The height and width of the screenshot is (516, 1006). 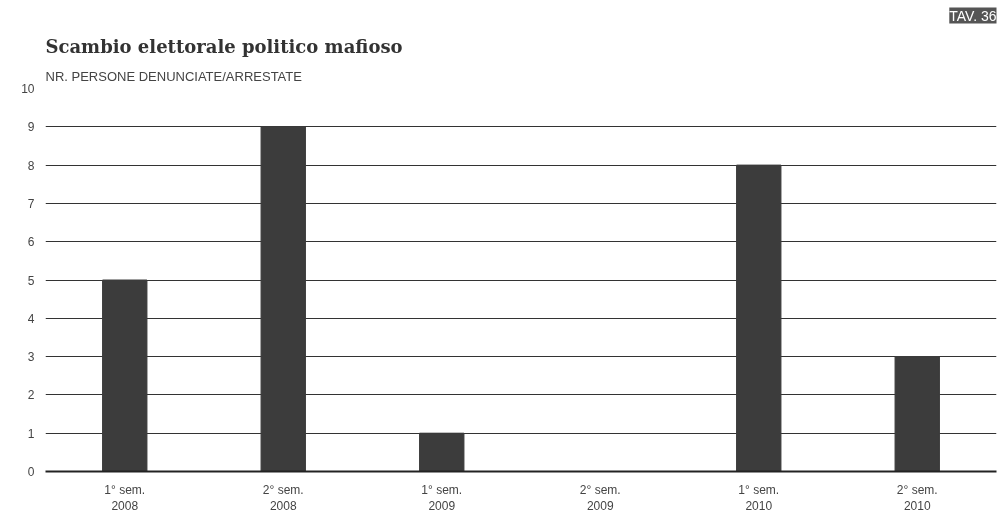 I want to click on y-tick-label: 6, so click(x=31, y=242).